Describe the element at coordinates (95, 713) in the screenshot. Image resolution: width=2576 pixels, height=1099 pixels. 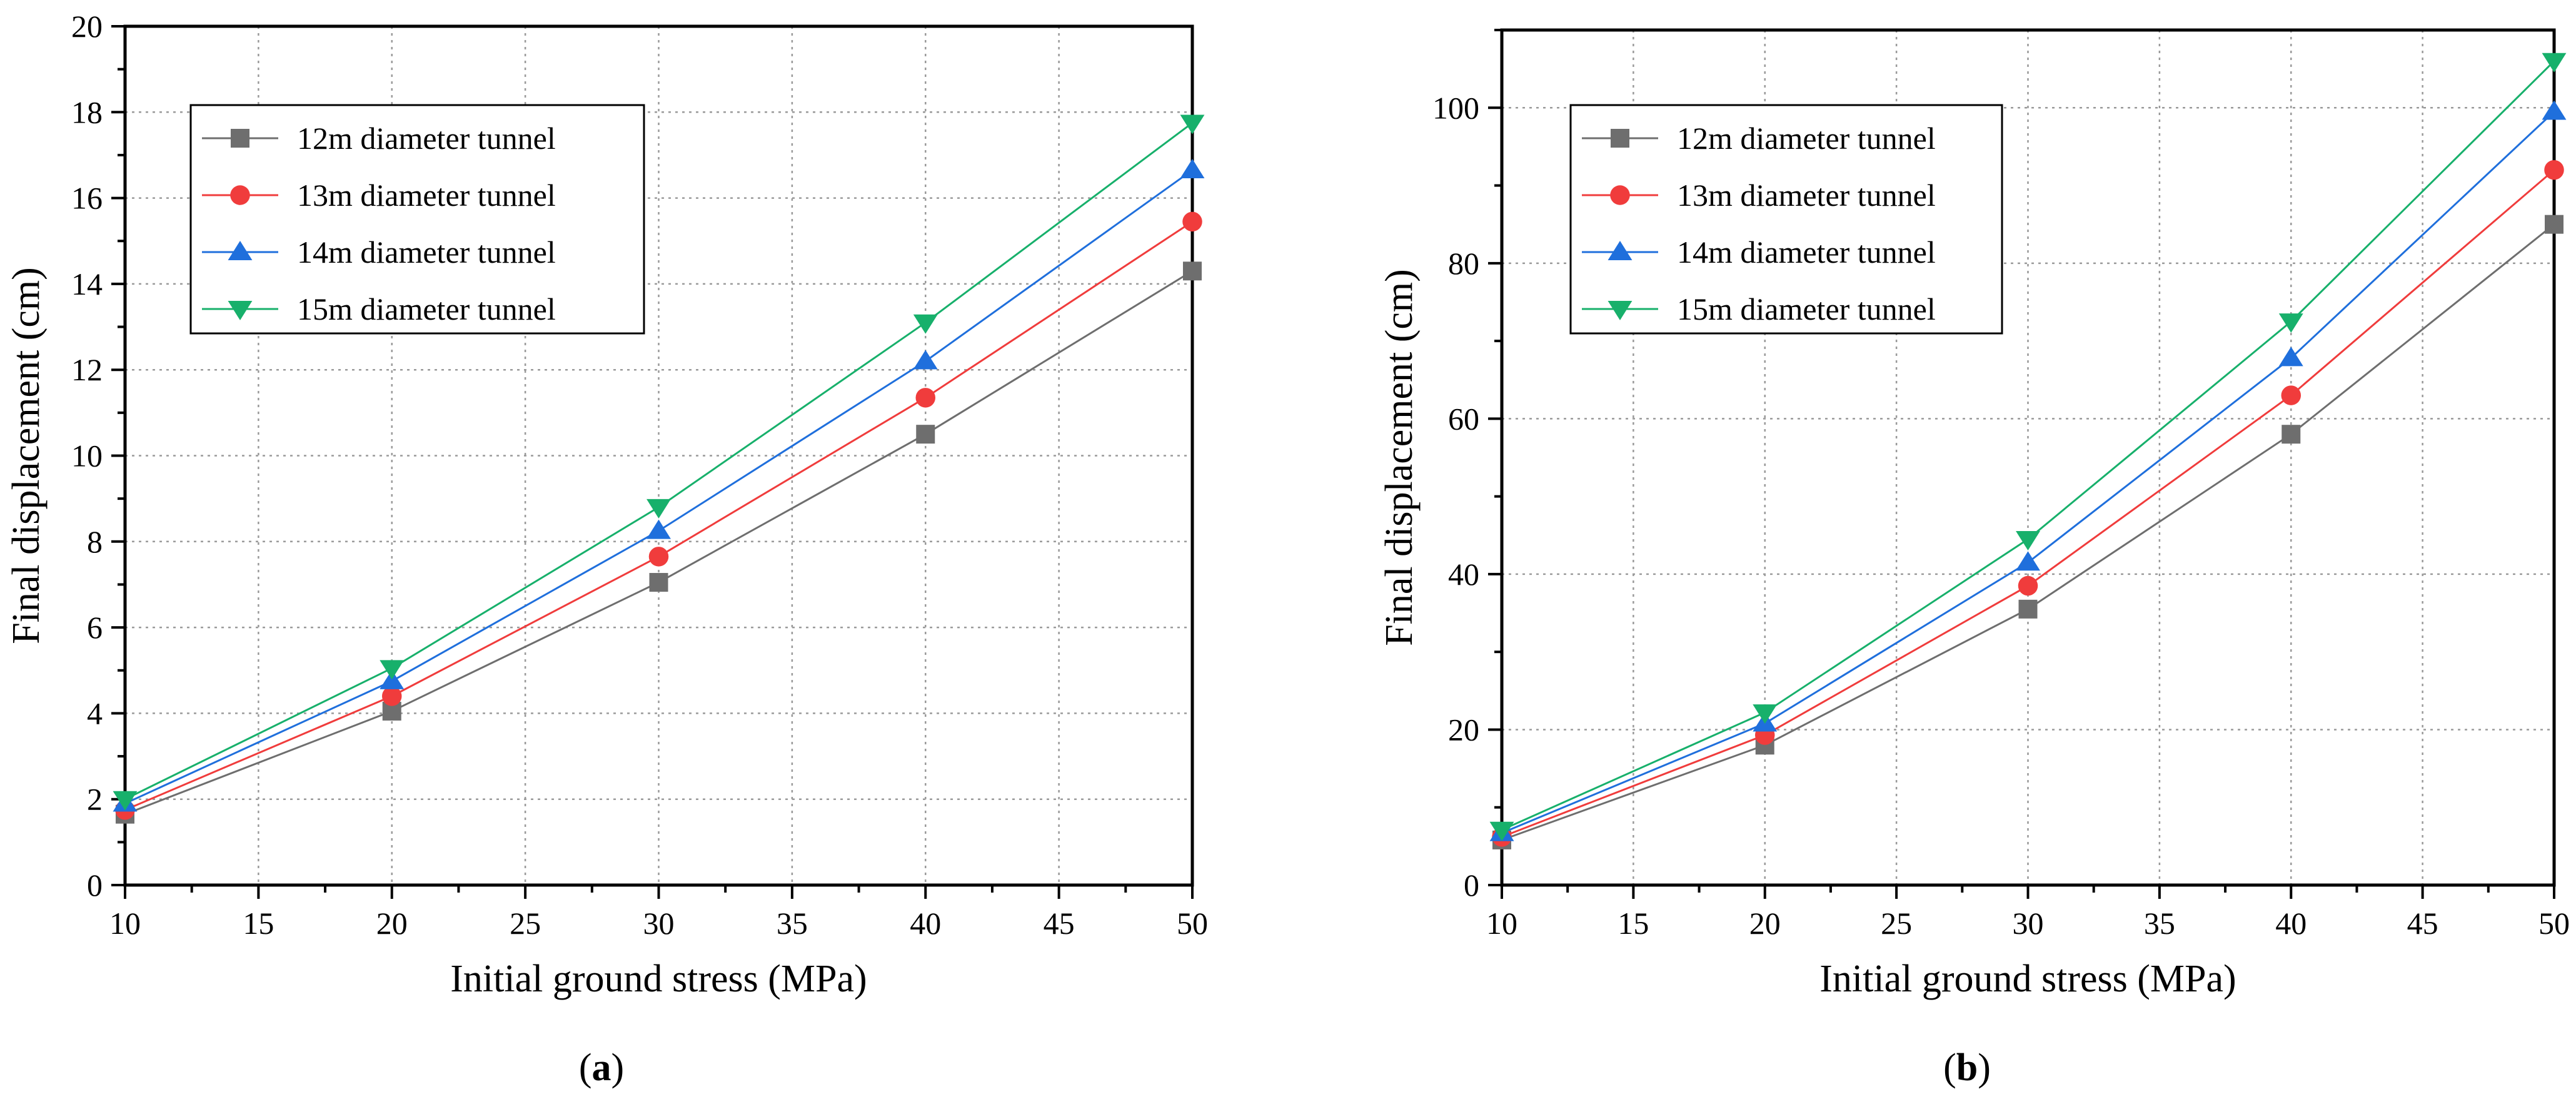
I see `y-tick-label: 4` at that location.